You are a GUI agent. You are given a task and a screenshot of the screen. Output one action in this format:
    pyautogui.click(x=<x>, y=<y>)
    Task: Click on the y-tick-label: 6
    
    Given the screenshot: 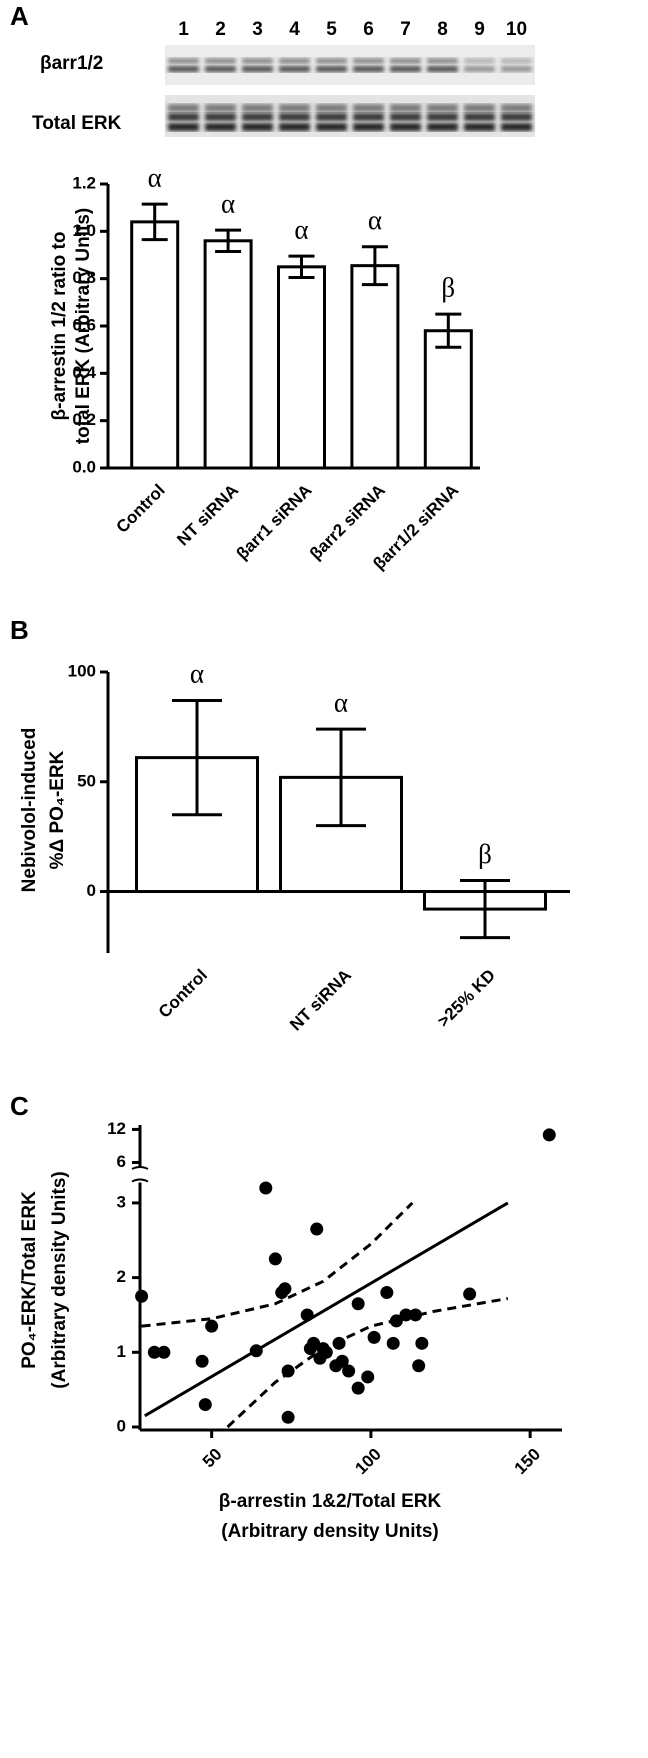 What is the action you would take?
    pyautogui.click(x=121, y=1161)
    